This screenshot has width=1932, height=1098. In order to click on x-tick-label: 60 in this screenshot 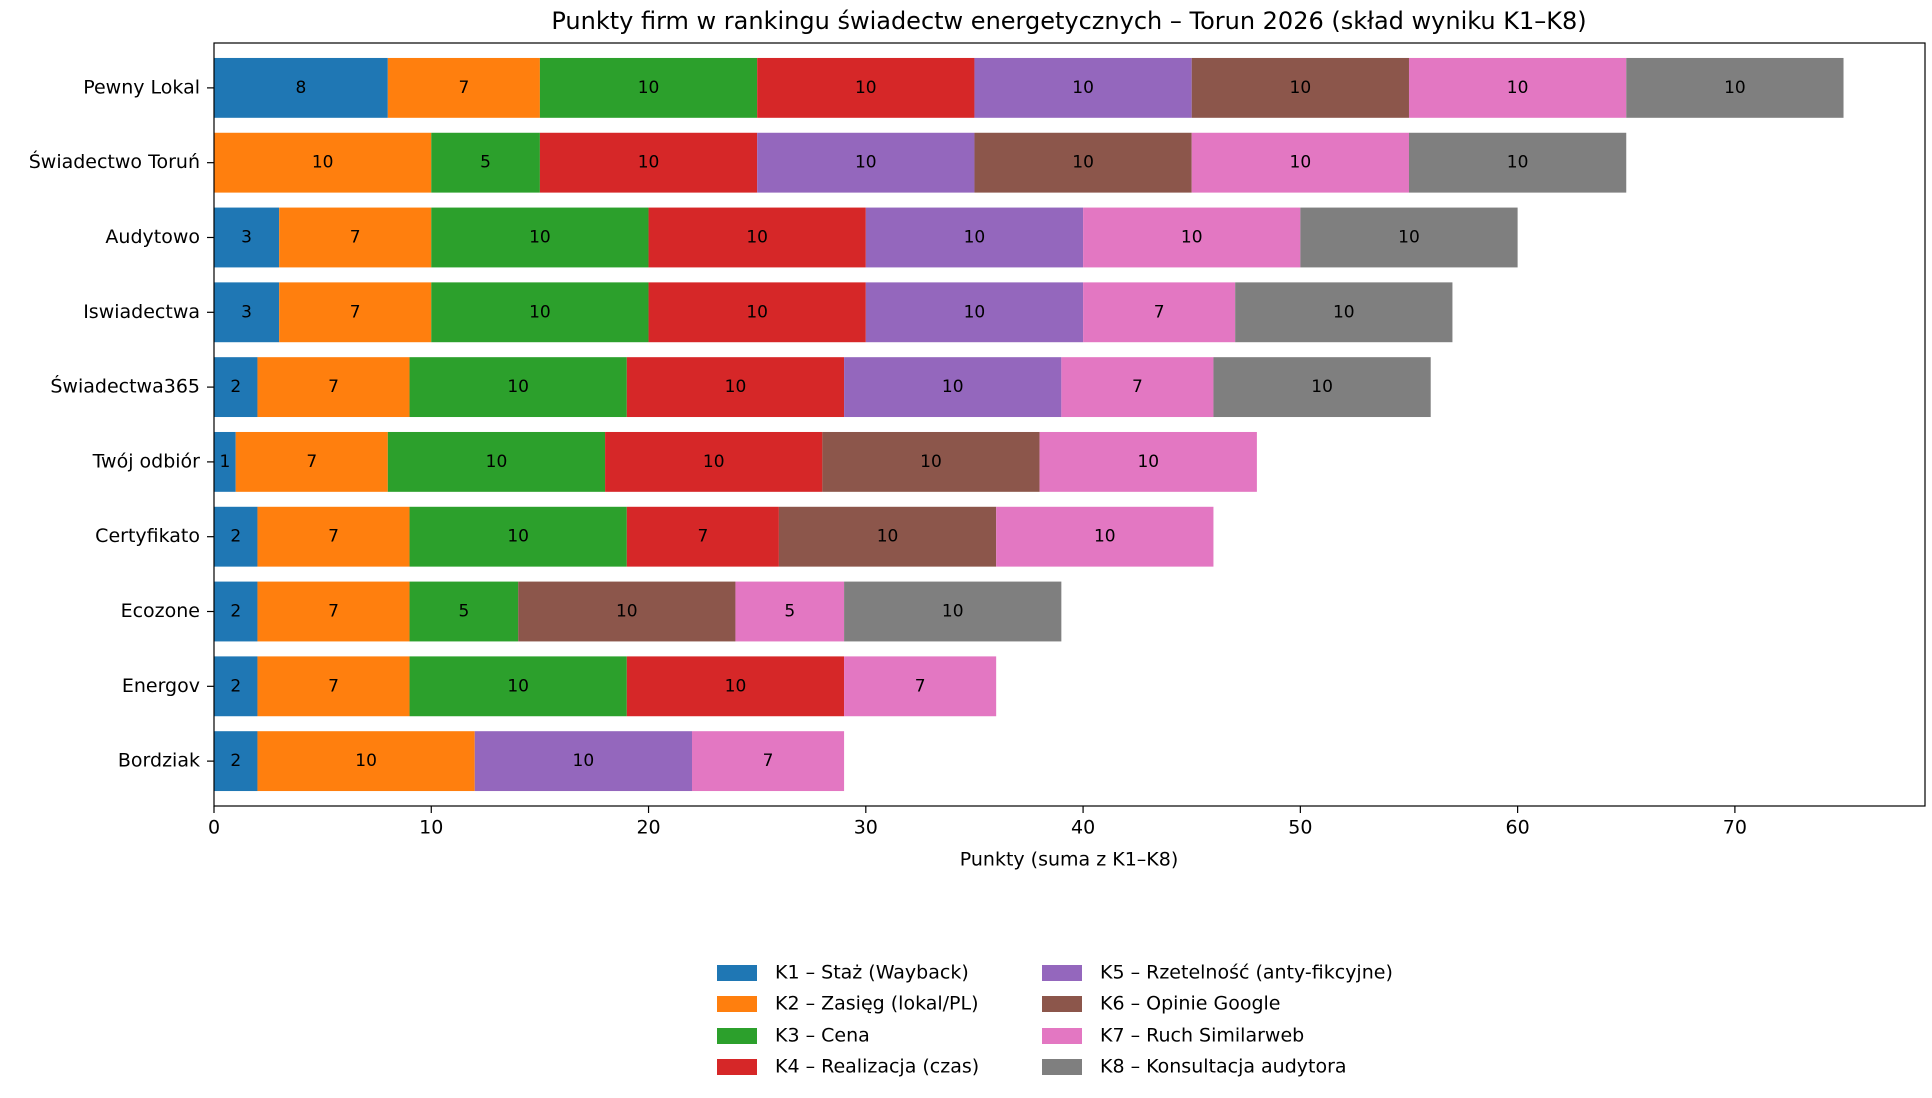, I will do `click(1518, 828)`.